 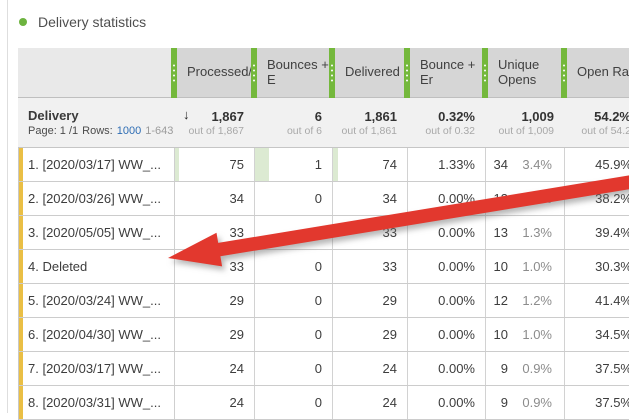 I want to click on sort-descending-icon: ↓, so click(x=186, y=114).